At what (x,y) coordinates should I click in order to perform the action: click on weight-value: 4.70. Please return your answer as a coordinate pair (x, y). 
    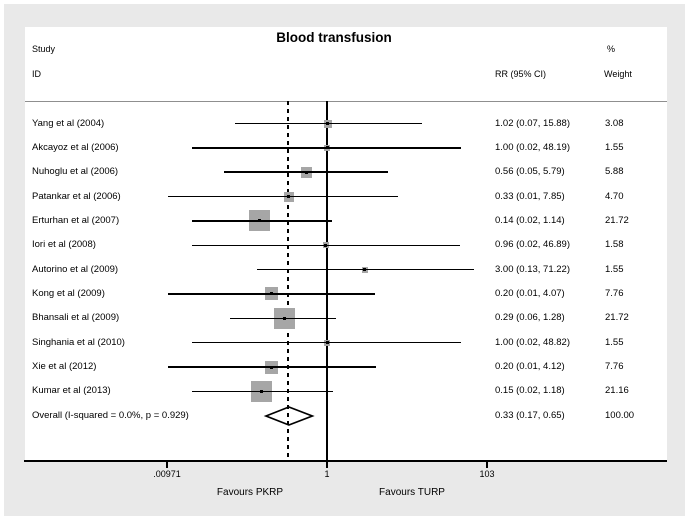
    Looking at the image, I should click on (614, 196).